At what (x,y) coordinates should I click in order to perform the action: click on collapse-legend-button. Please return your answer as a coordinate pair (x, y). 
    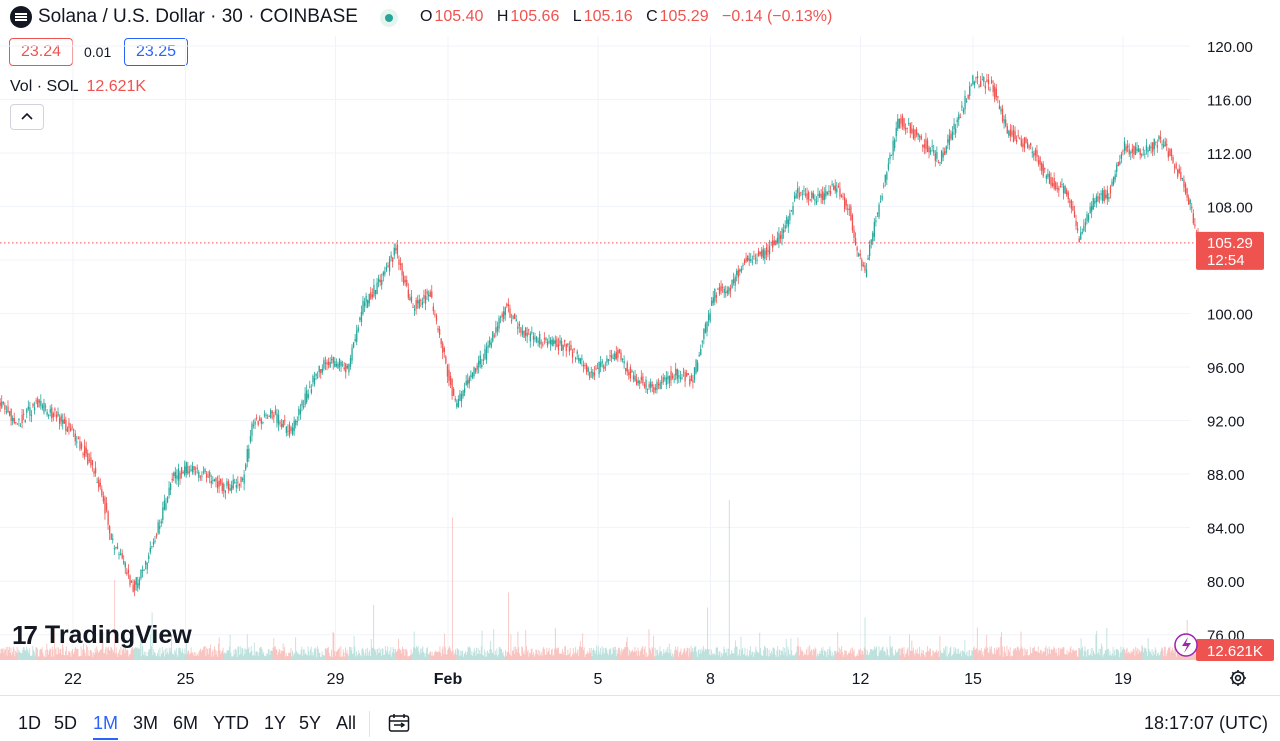
    Looking at the image, I should click on (27, 117).